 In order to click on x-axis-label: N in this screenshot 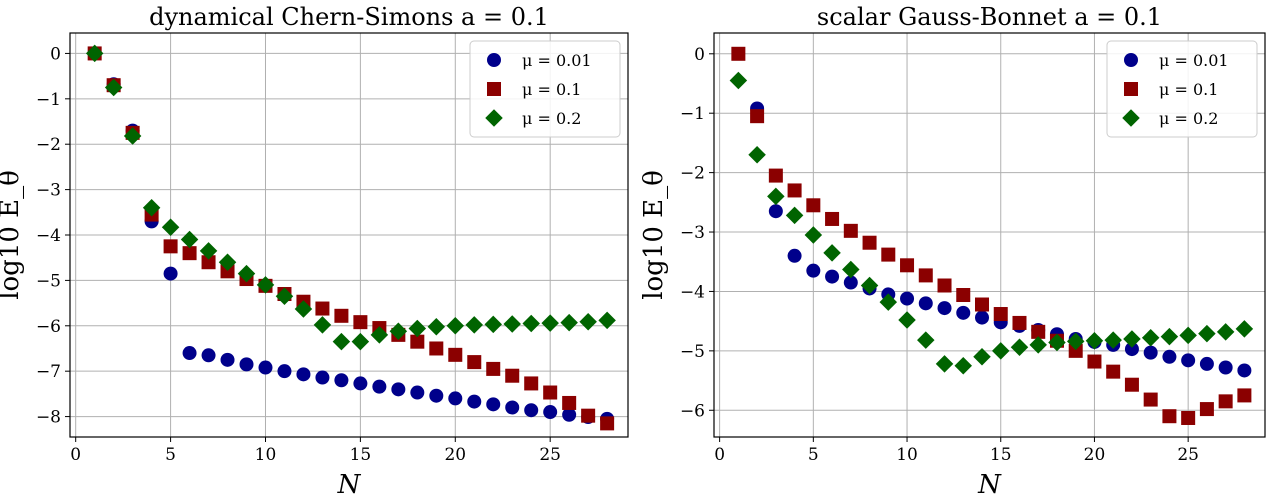, I will do `click(349, 485)`.